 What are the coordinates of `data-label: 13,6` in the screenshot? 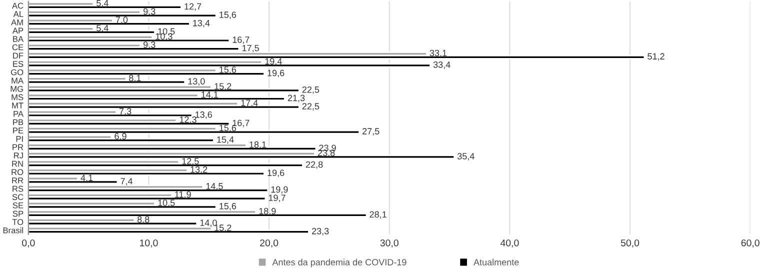 It's located at (204, 115).